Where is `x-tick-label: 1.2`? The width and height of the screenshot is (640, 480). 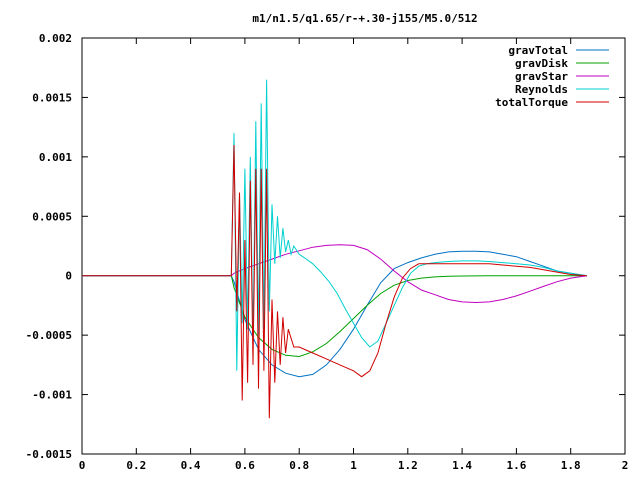
x-tick-label: 1.2 is located at coordinates (408, 465).